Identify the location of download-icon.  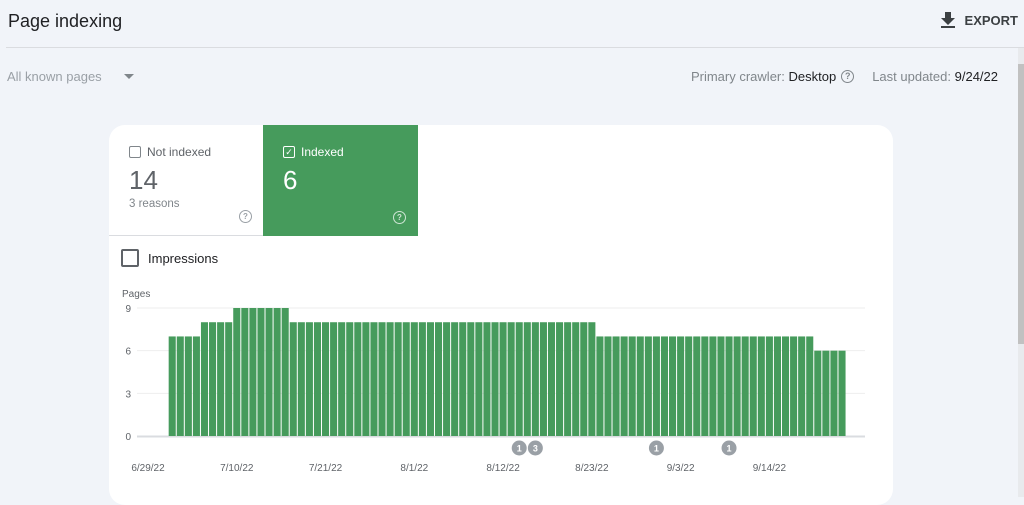
(947, 20).